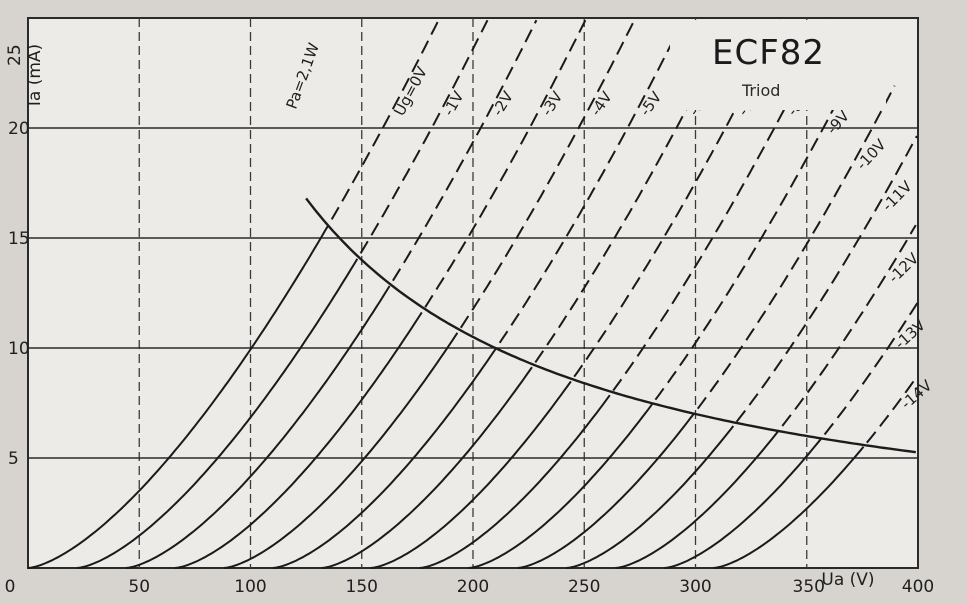 The width and height of the screenshot is (967, 604). I want to click on x-tick-label: 100, so click(250, 587).